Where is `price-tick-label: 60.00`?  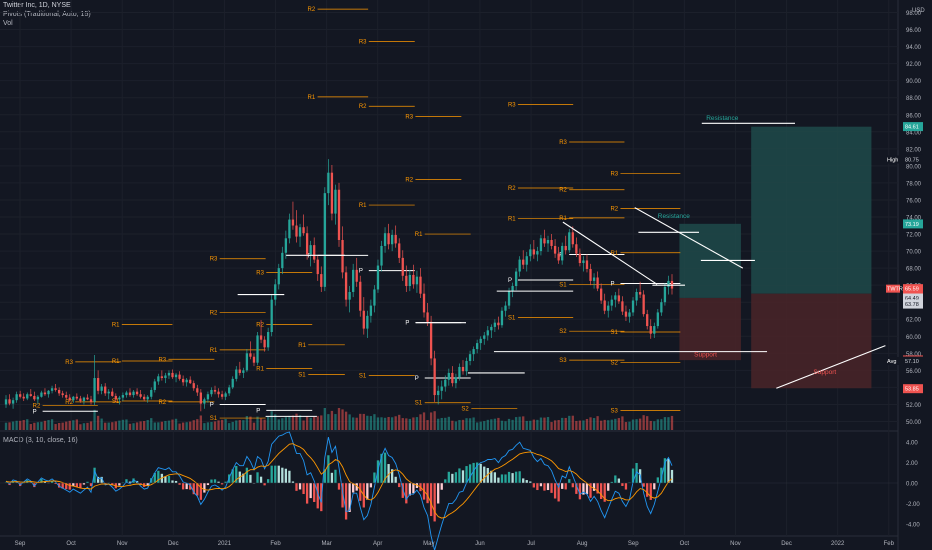 price-tick-label: 60.00 is located at coordinates (914, 338).